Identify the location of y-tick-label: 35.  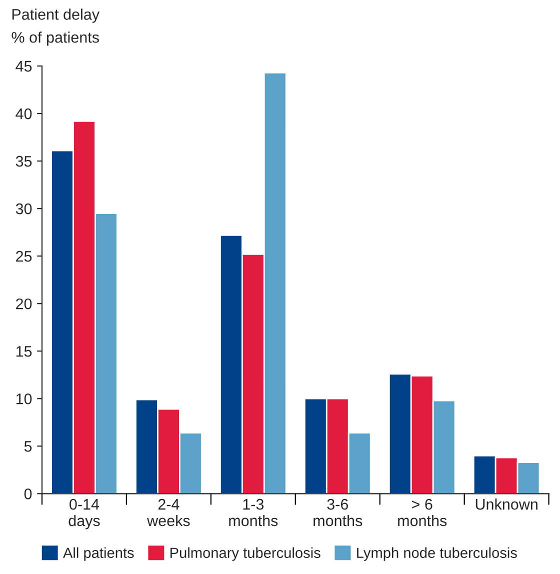
(24, 161).